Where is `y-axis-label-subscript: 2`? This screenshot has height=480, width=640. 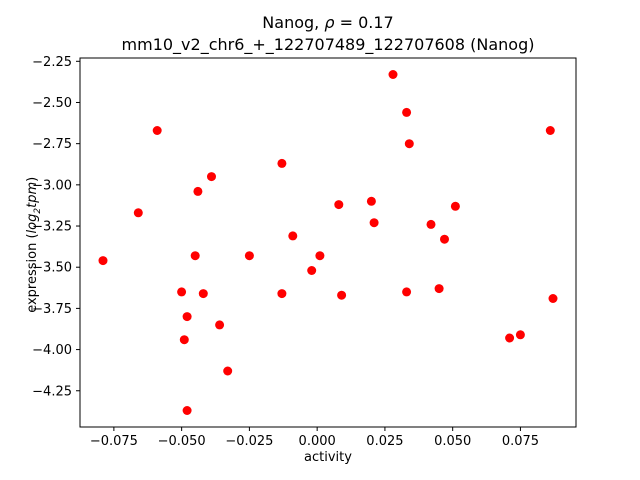
y-axis-label-subscript: 2 is located at coordinates (37, 210).